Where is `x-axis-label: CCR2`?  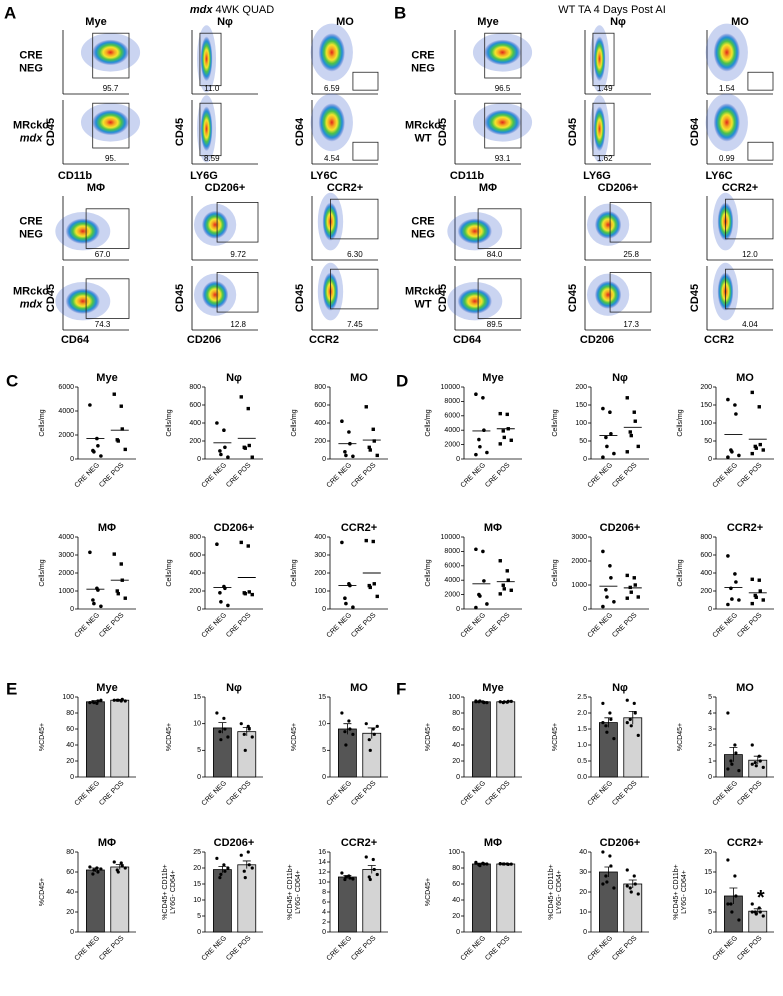
x-axis-label: CCR2 is located at coordinates (719, 340).